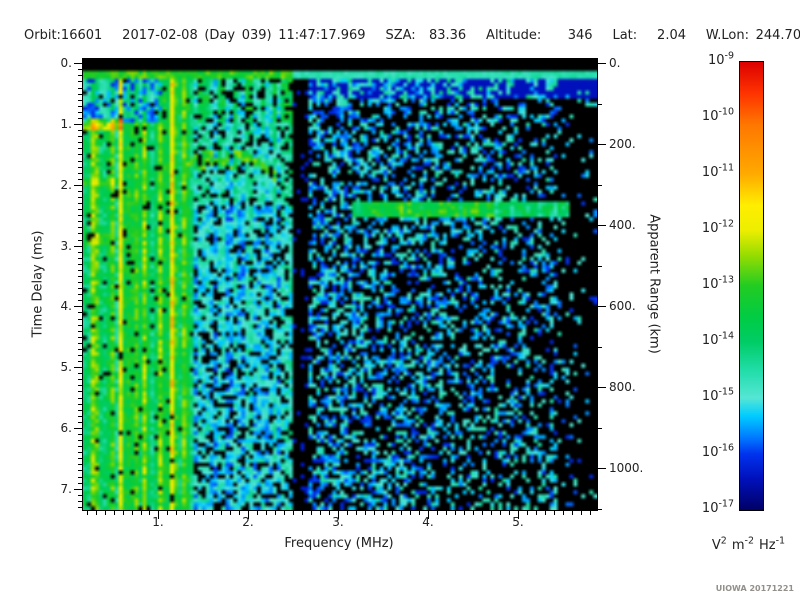 The image size is (800, 600). I want to click on watermark: UIOWA 20171221, so click(754, 588).